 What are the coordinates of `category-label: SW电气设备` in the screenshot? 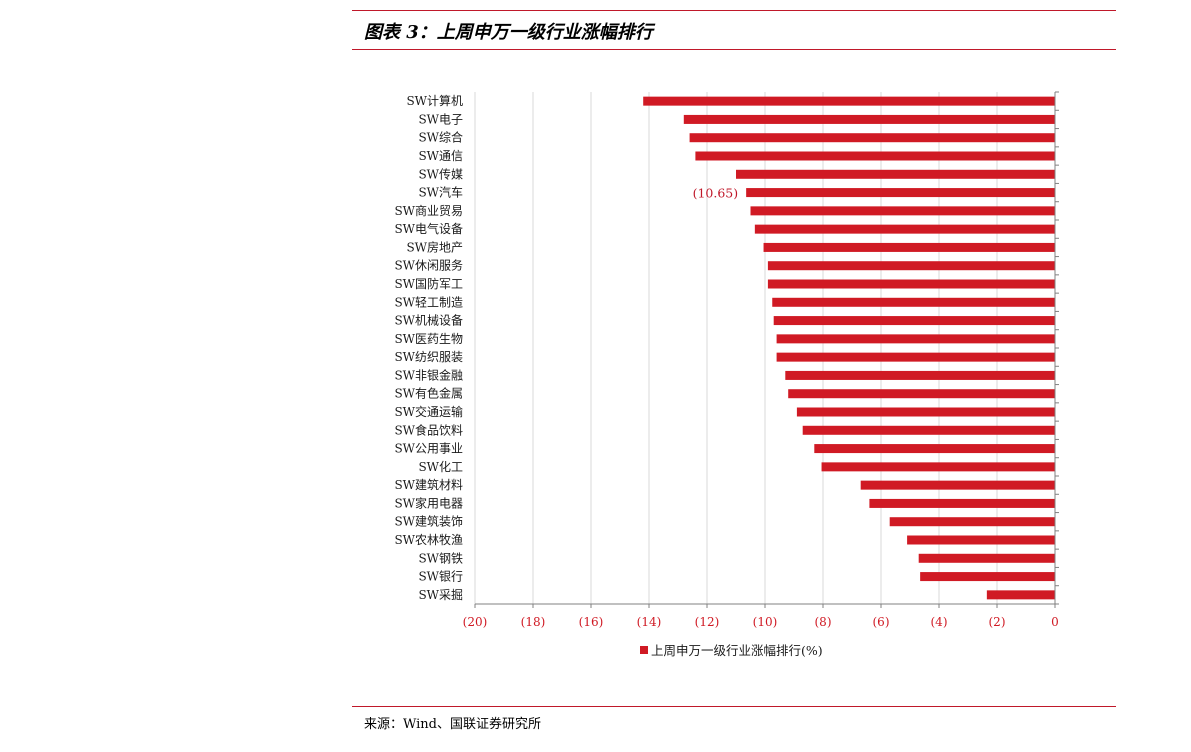 It's located at (428, 228).